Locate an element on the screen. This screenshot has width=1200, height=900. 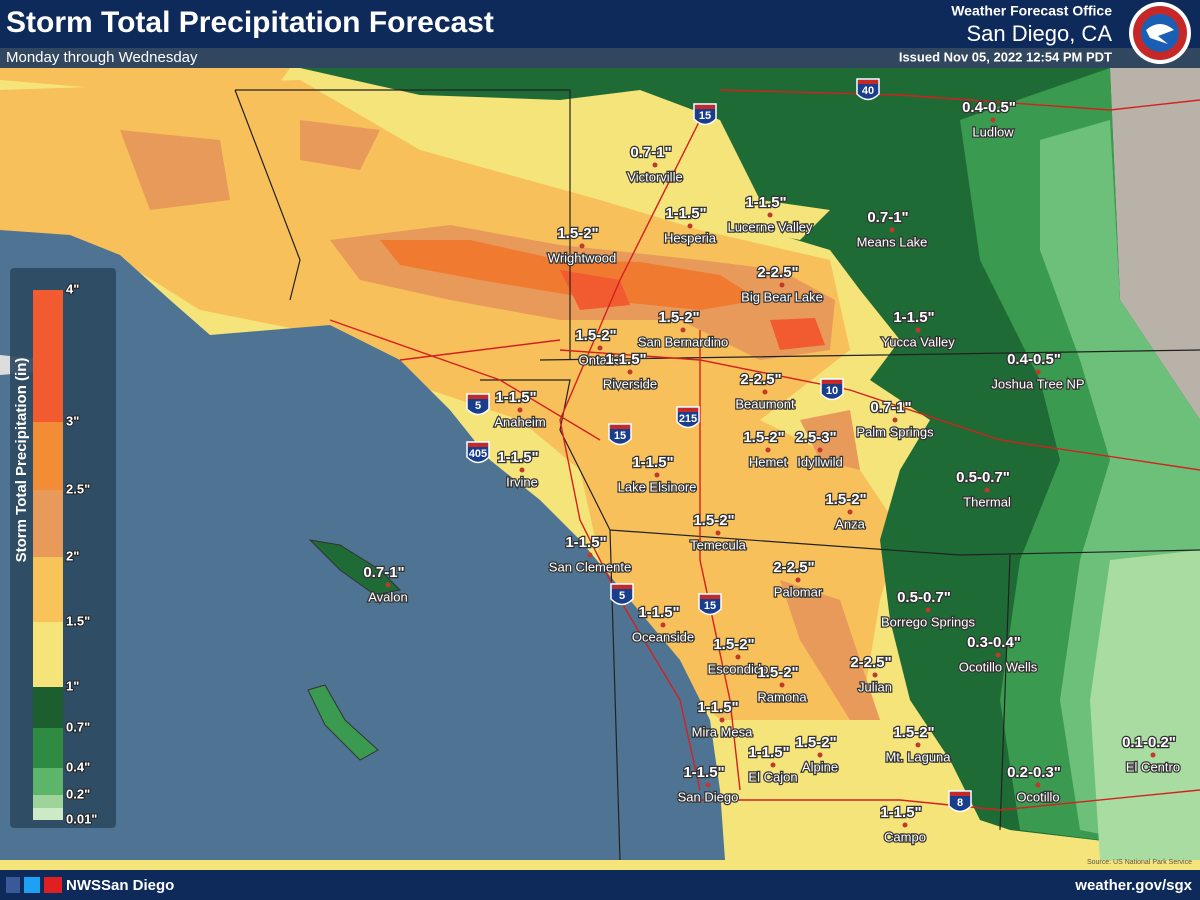
shield-number: 40 is located at coordinates (868, 91).